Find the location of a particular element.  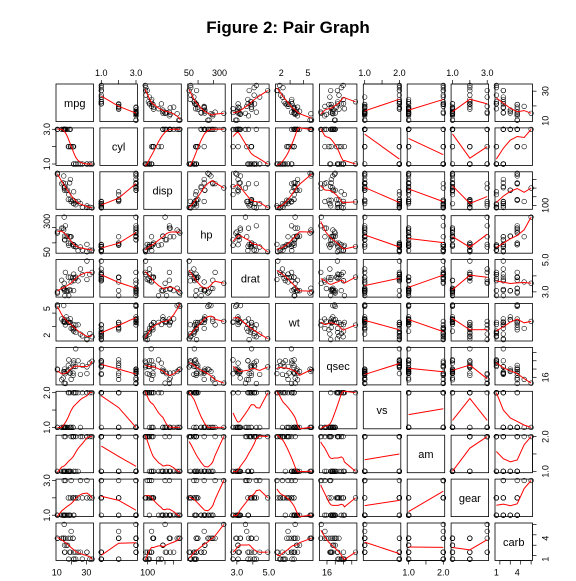

panel-gear-vs-am is located at coordinates (425, 497).